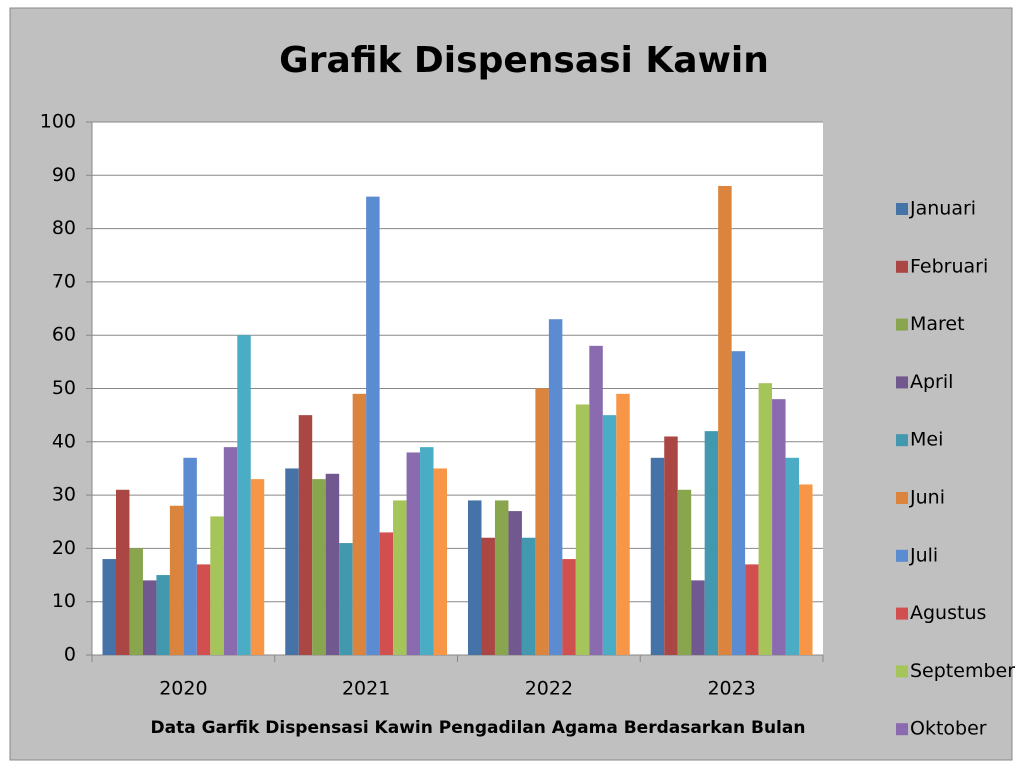 This screenshot has width=1022, height=770. What do you see at coordinates (64, 548) in the screenshot?
I see `y-tick-label: 20` at bounding box center [64, 548].